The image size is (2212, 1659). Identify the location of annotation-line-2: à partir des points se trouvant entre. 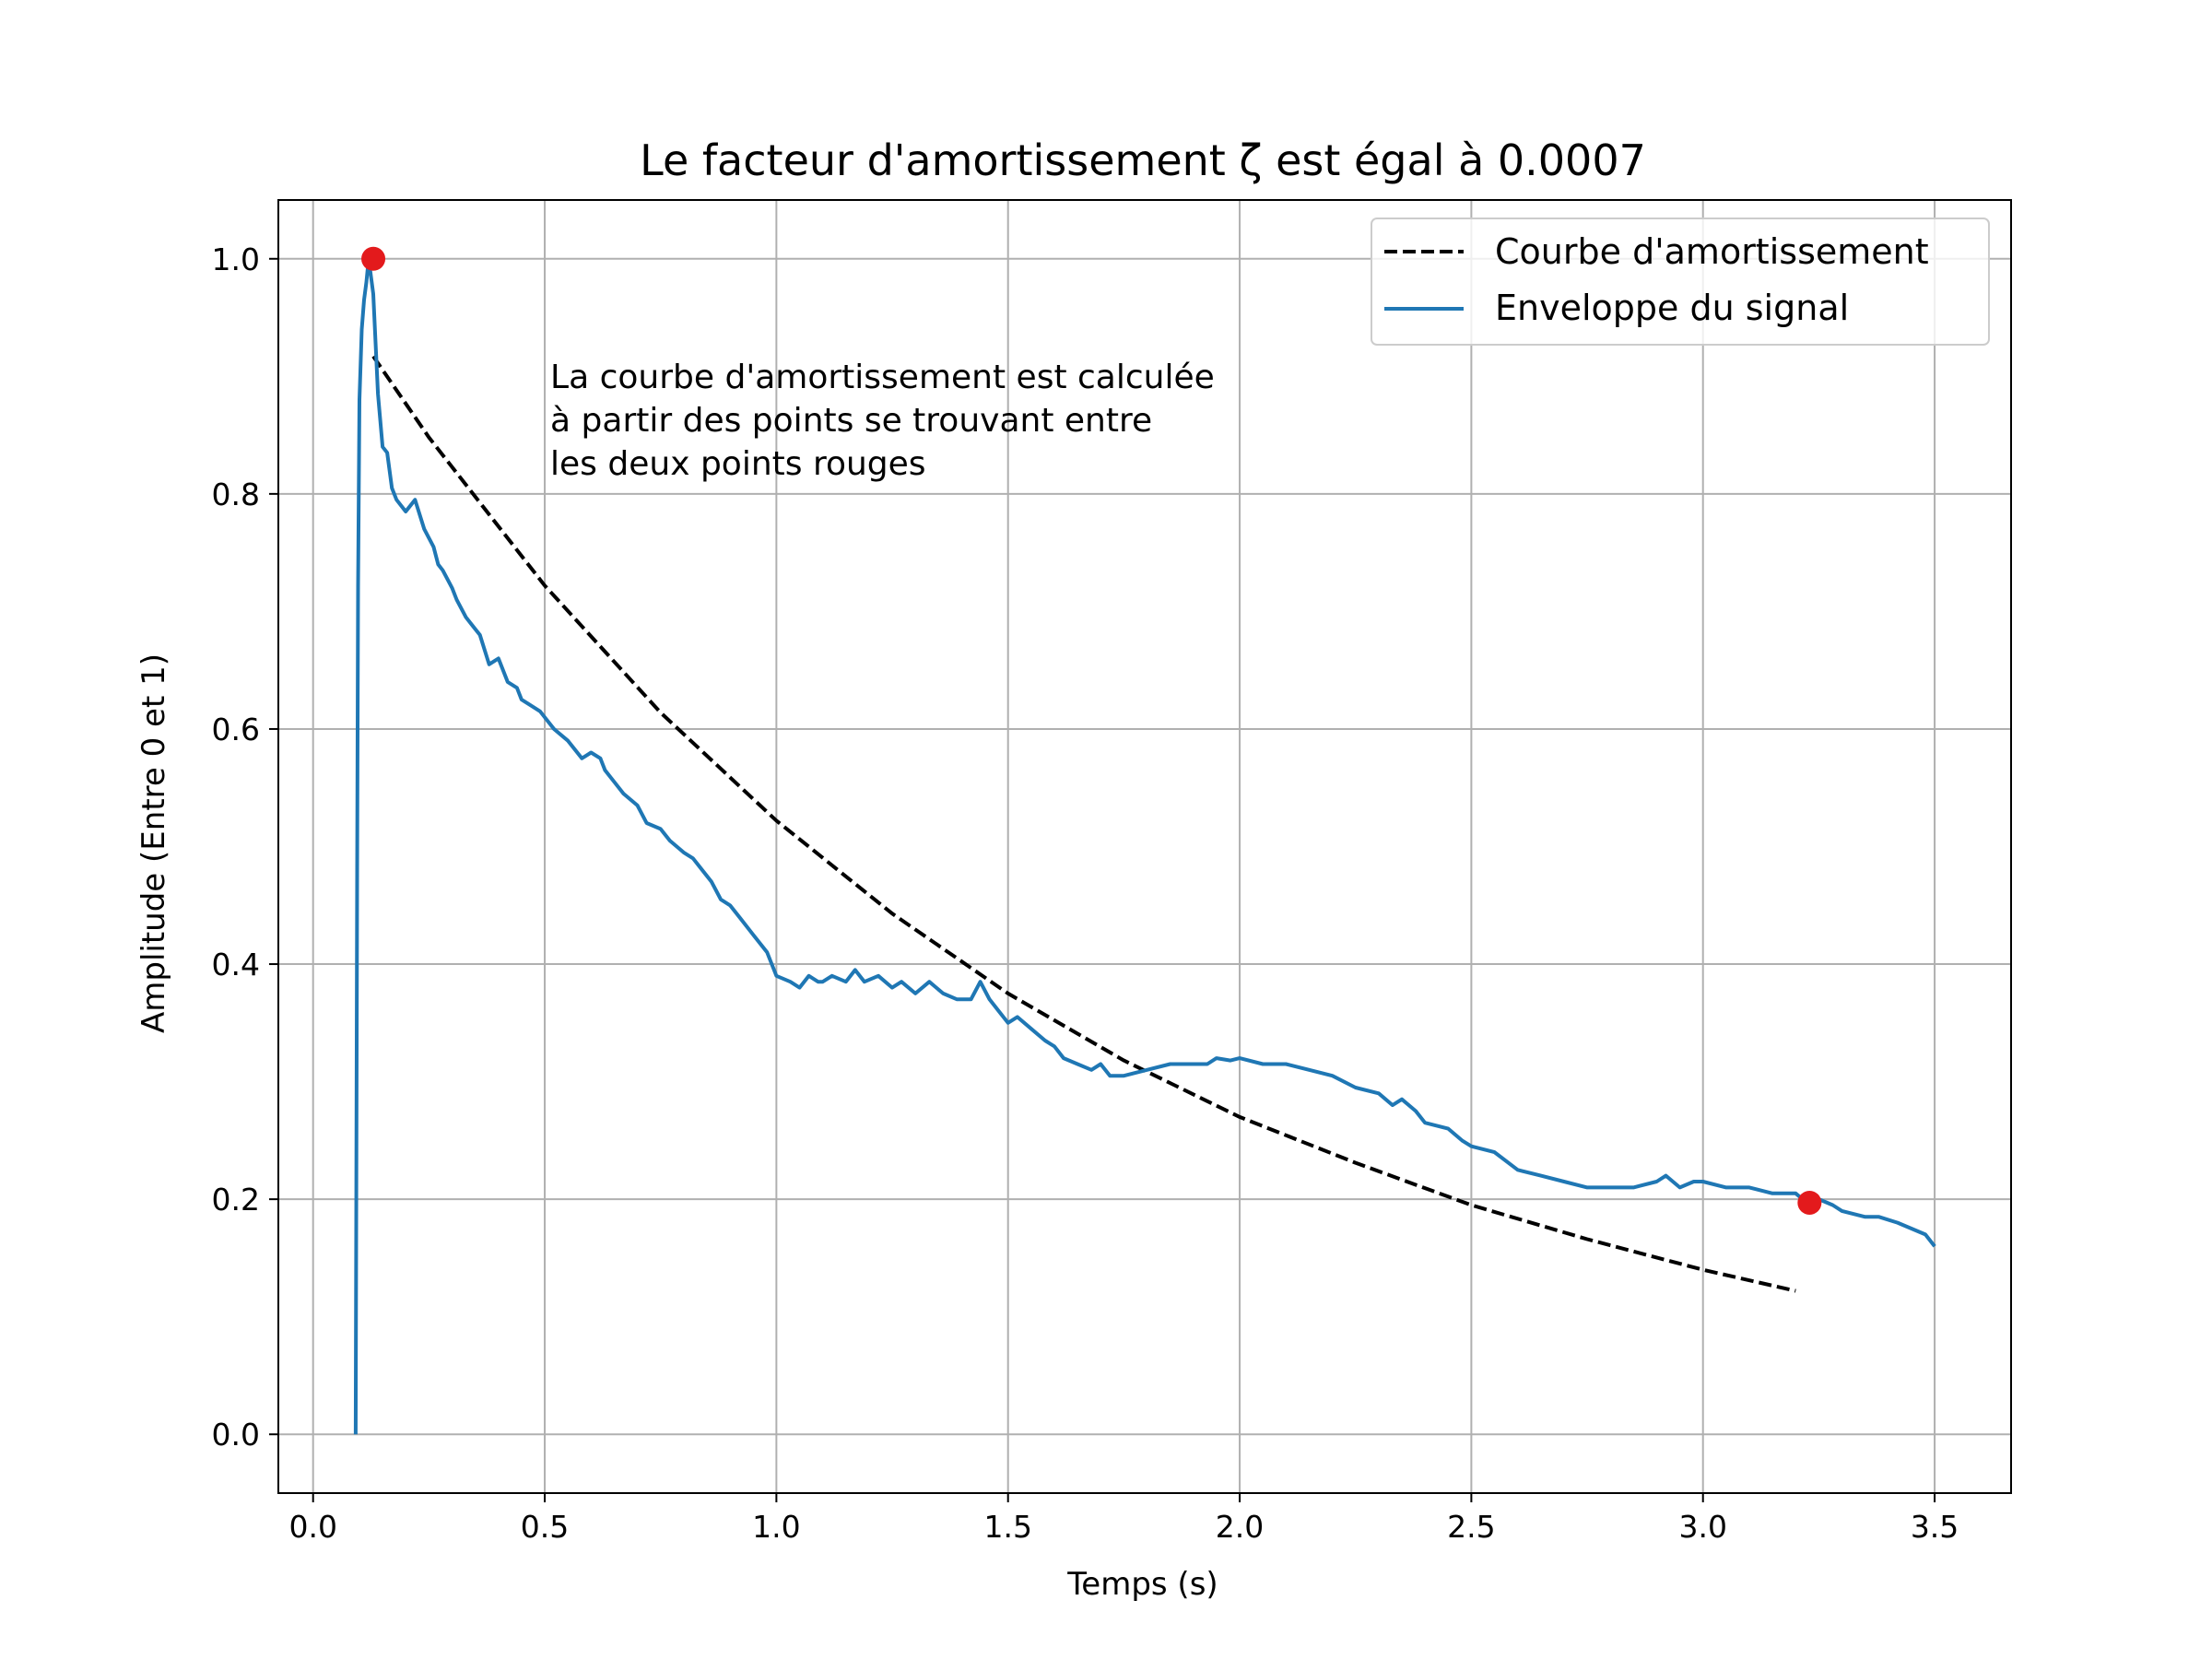
(851, 421).